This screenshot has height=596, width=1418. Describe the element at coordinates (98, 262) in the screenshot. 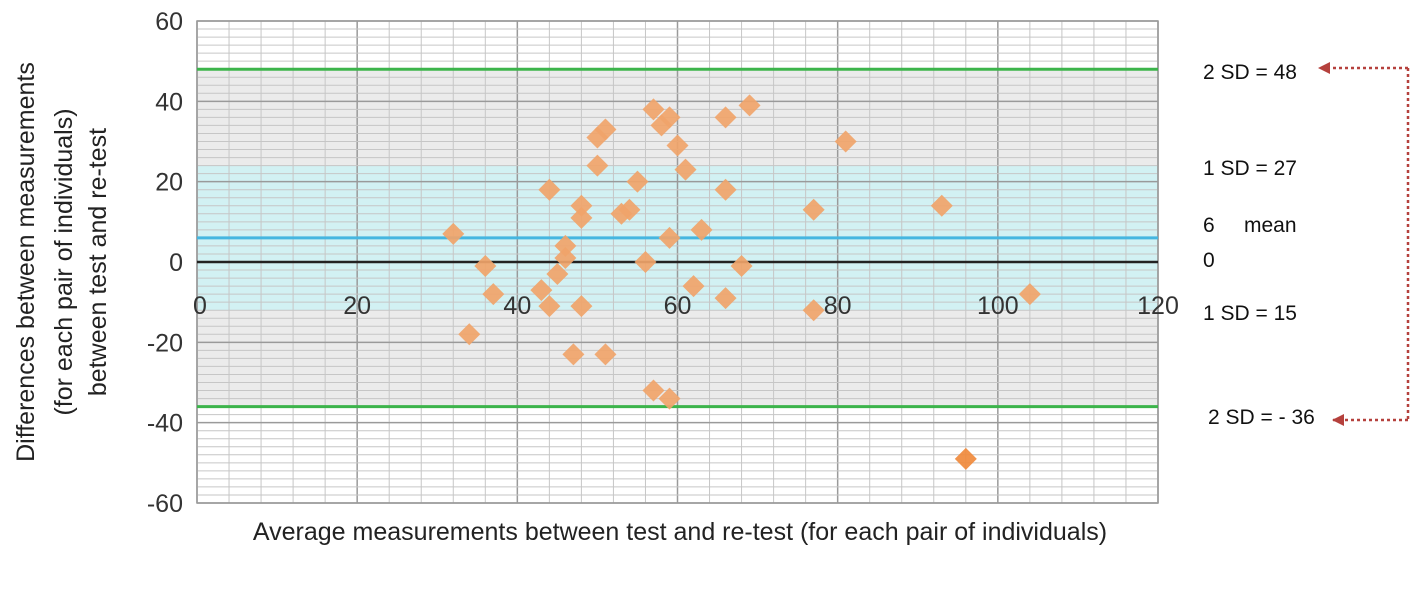

I see `y-axis-label-line-3: between test and re-test` at that location.